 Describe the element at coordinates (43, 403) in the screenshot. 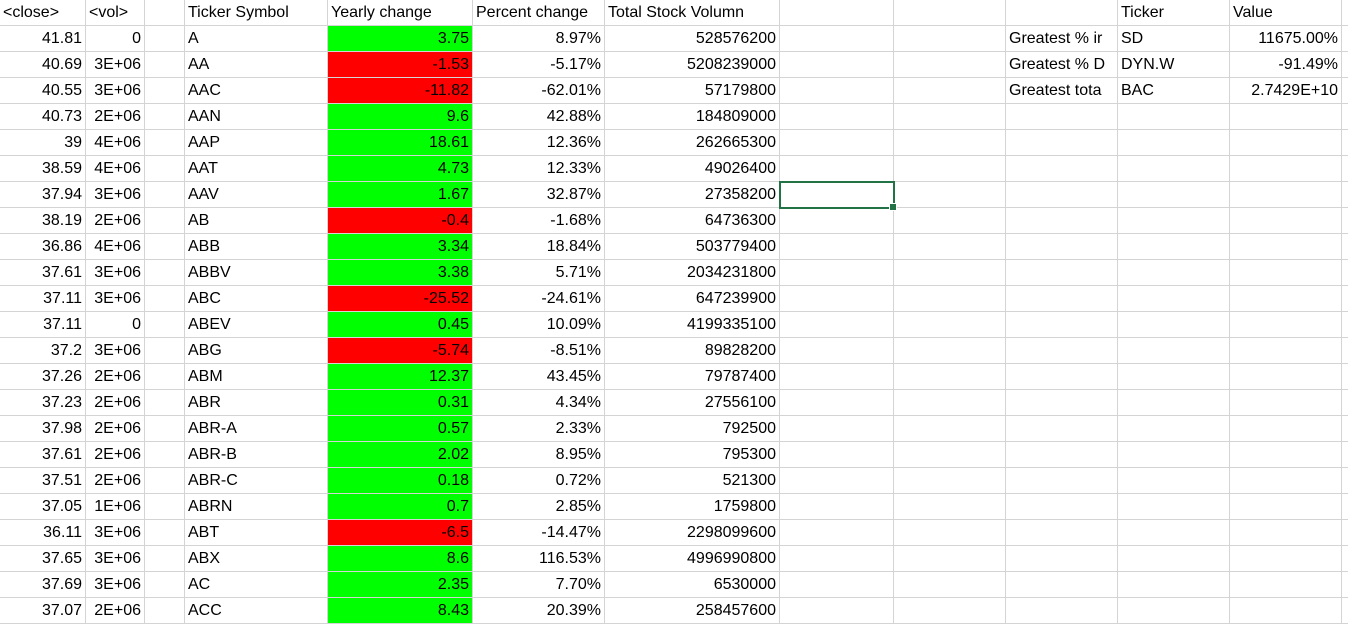

I see `close-cell: 37.23` at that location.